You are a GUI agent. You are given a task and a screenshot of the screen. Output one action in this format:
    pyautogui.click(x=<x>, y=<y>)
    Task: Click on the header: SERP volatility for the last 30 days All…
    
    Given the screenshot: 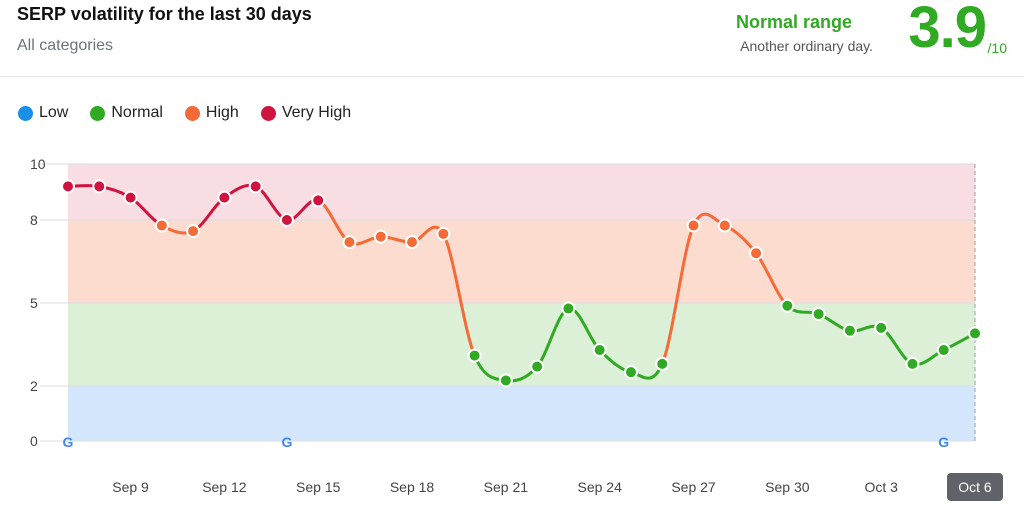 What is the action you would take?
    pyautogui.click(x=512, y=38)
    